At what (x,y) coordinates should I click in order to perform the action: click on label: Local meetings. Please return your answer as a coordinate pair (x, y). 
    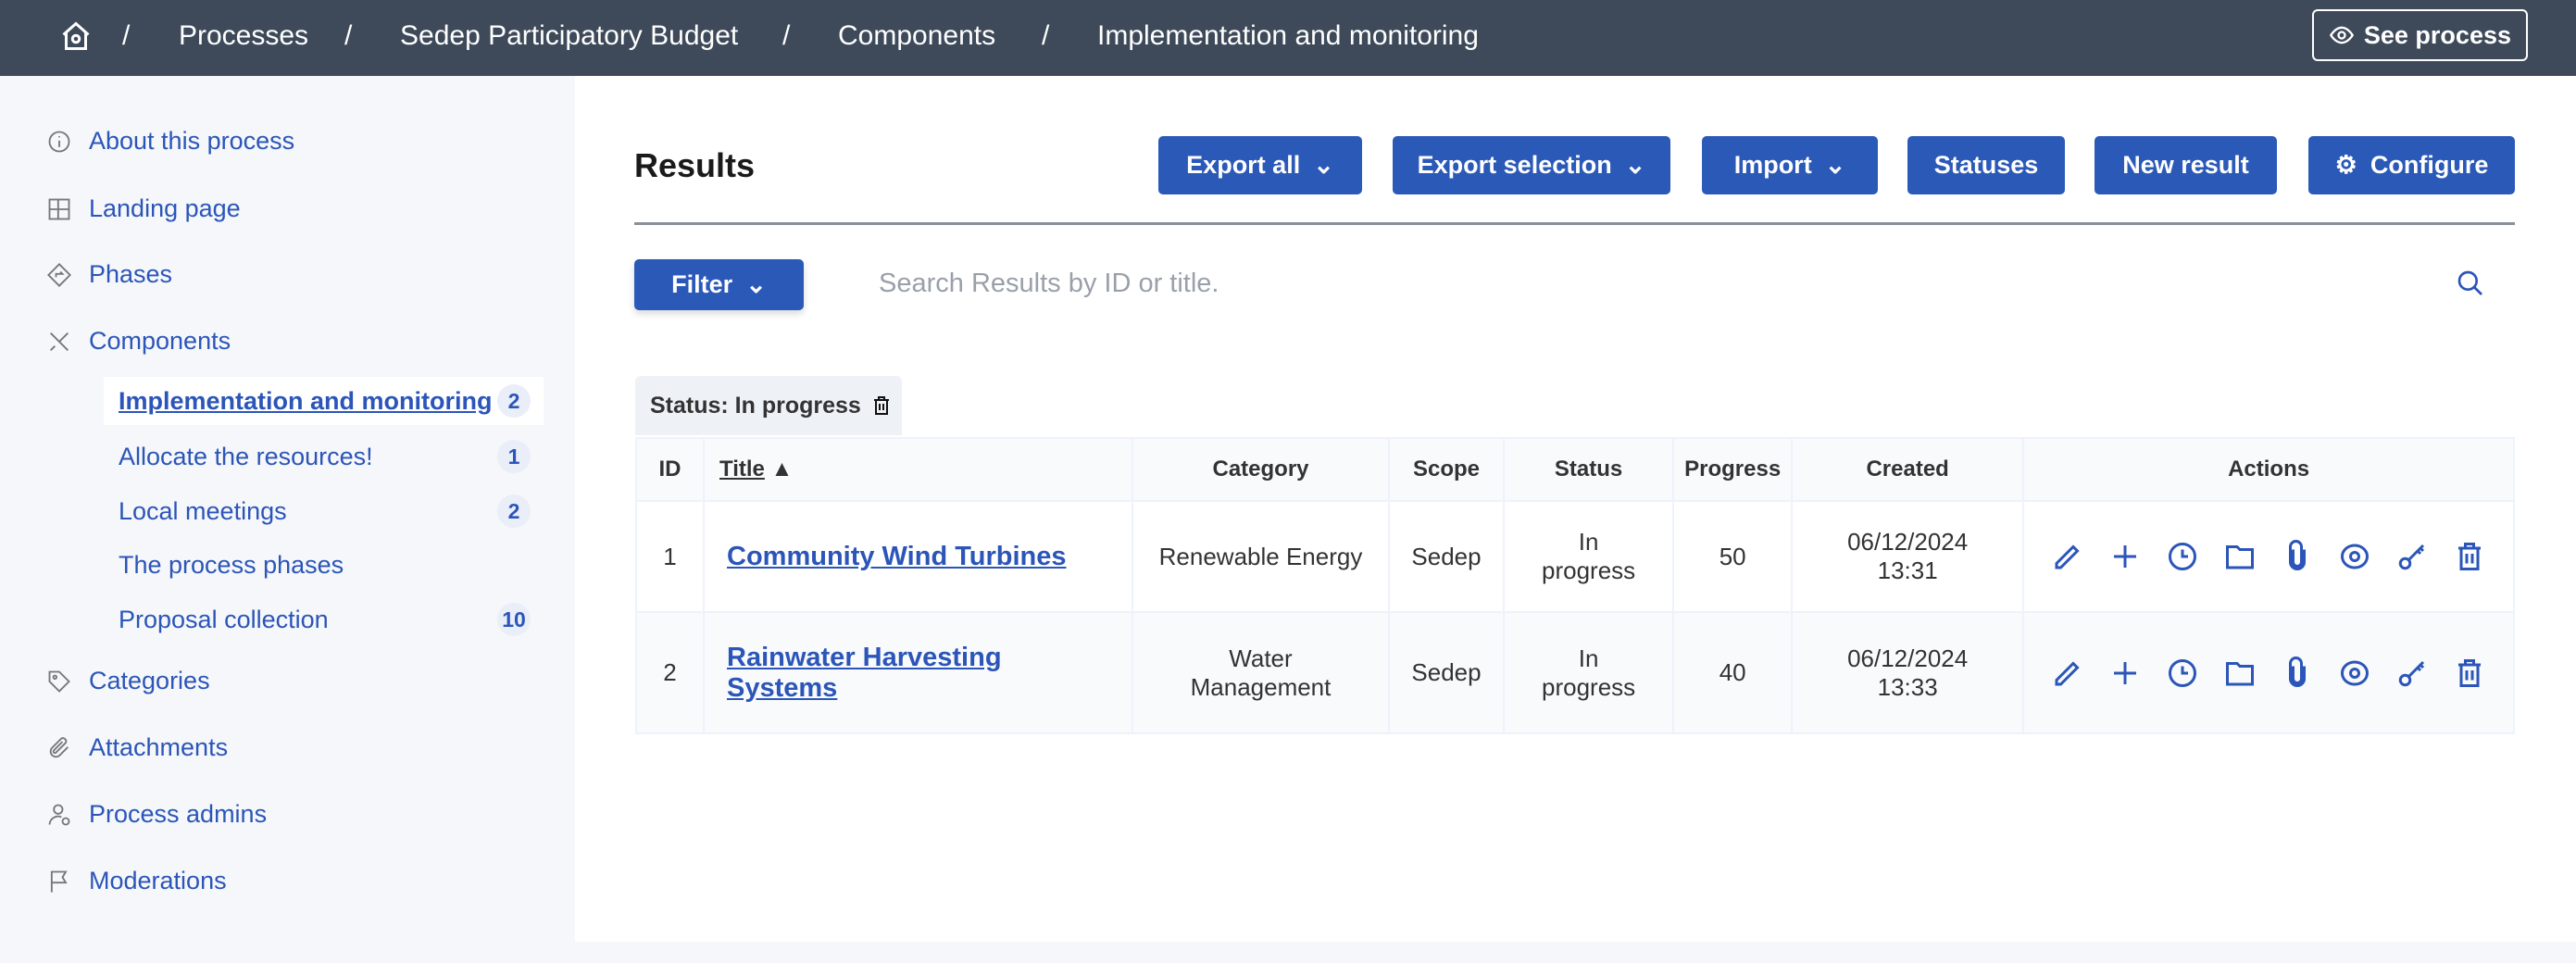
    Looking at the image, I should click on (203, 511).